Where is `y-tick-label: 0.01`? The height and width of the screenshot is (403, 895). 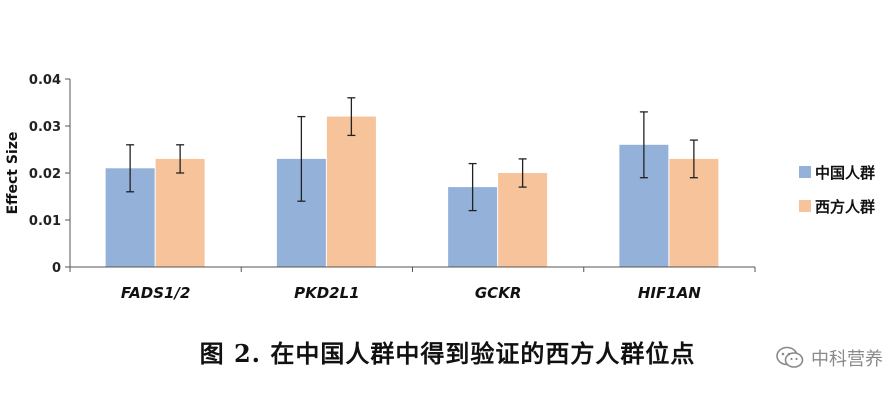 y-tick-label: 0.01 is located at coordinates (45, 221).